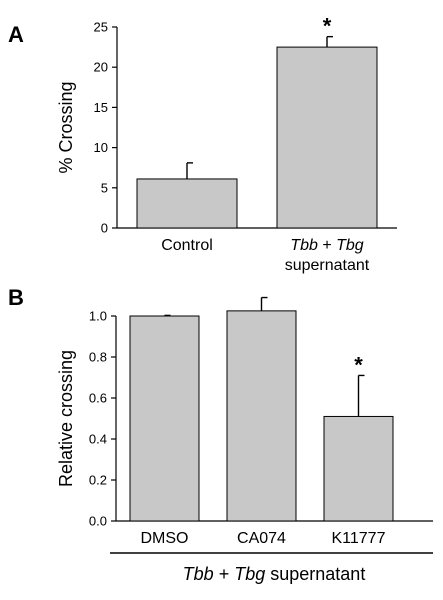 The height and width of the screenshot is (600, 443). I want to click on y-axis-label: Relative crossing, so click(66, 418).